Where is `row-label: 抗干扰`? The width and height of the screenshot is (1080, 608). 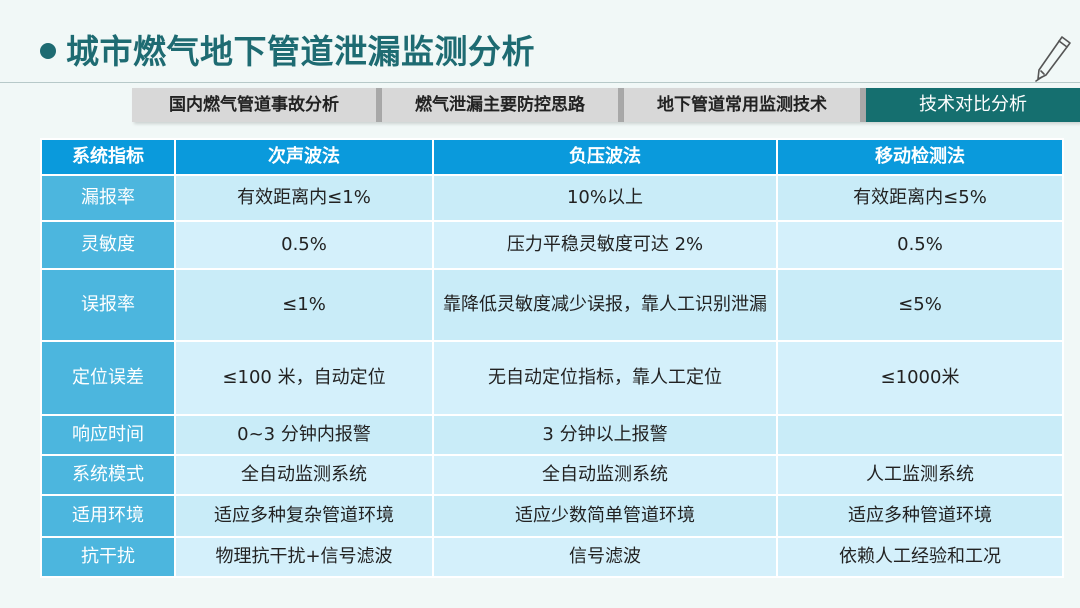
row-label: 抗干扰 is located at coordinates (108, 557).